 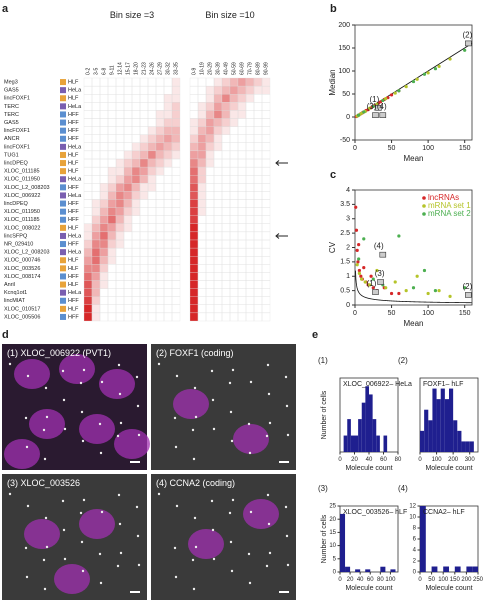 I want to click on x-tick-label: 50, so click(x=431, y=580).